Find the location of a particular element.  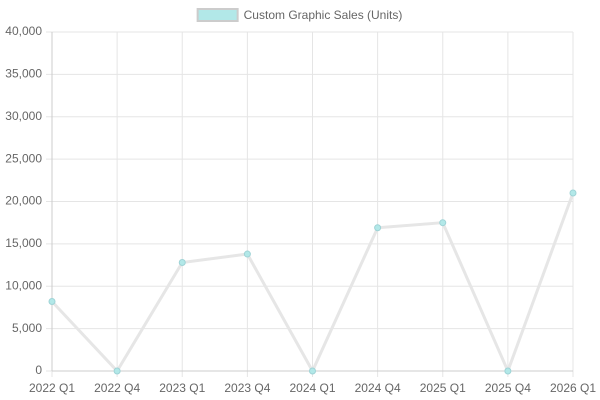

x-tick-label: 2023 Q1 is located at coordinates (182, 388).